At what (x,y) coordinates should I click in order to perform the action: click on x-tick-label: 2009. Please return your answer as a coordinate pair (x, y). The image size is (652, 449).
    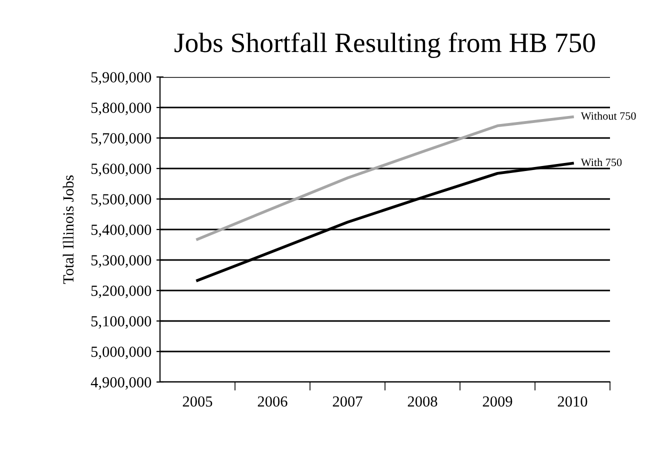
    Looking at the image, I should click on (497, 401).